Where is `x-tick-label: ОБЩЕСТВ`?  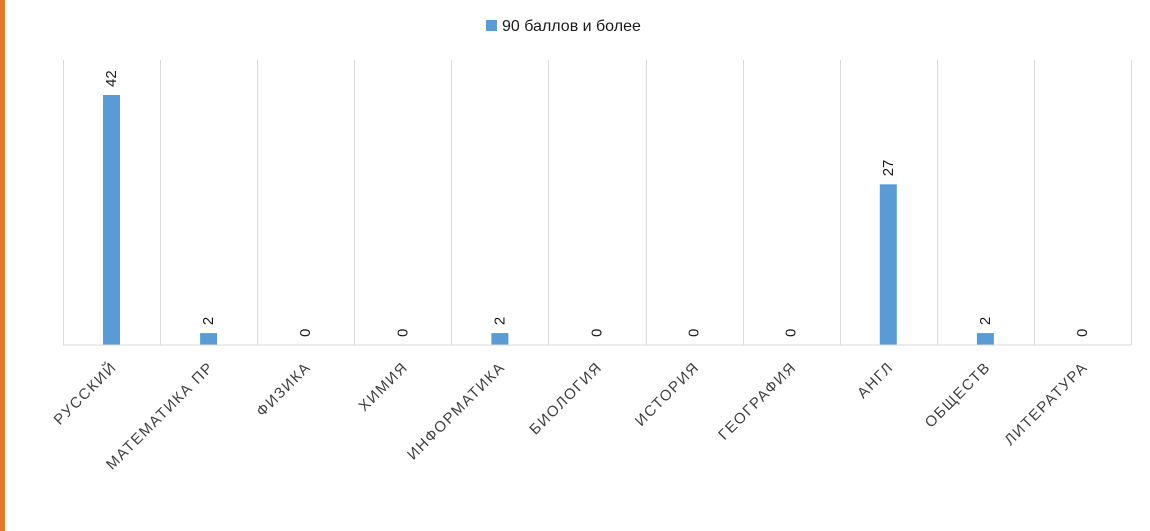
x-tick-label: ОБЩЕСТВ is located at coordinates (958, 395).